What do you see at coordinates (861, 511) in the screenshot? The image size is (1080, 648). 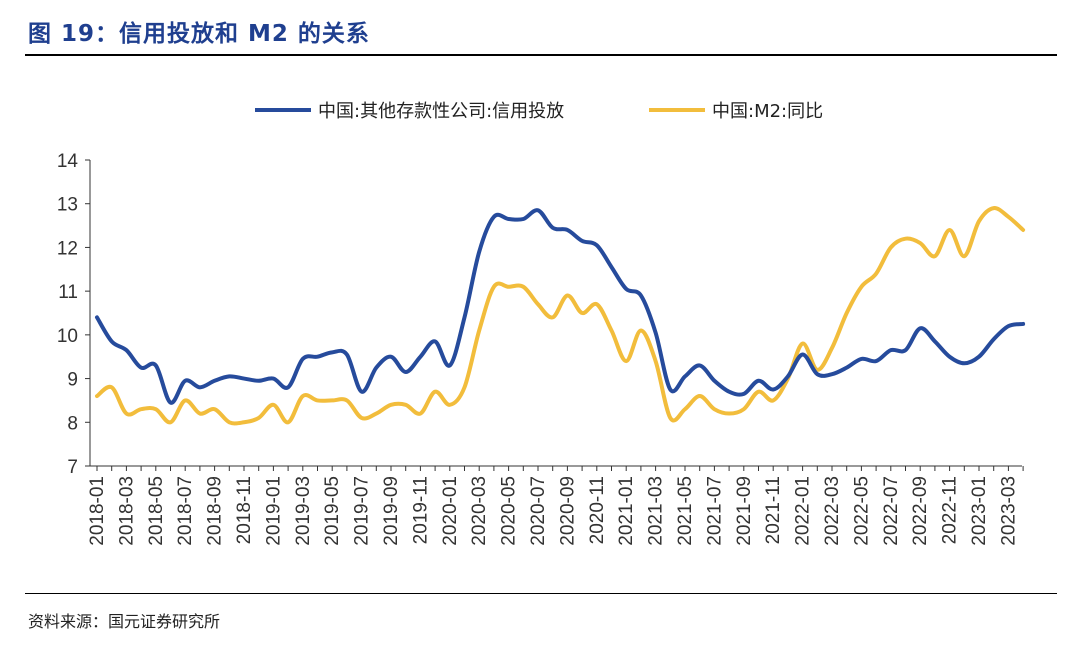 I see `x-tick-label: 2022-05` at bounding box center [861, 511].